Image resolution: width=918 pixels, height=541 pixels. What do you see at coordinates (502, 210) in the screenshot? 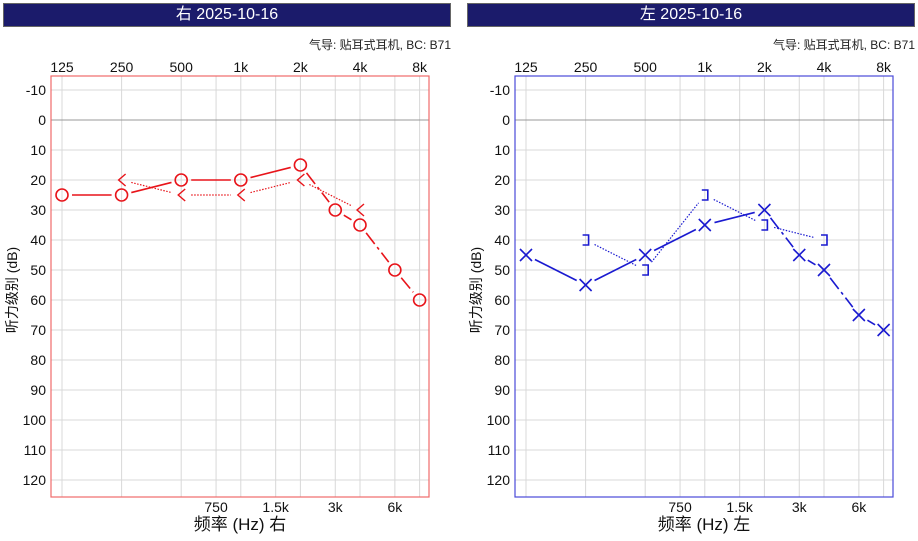
I see `y-tick-label: 30` at bounding box center [502, 210].